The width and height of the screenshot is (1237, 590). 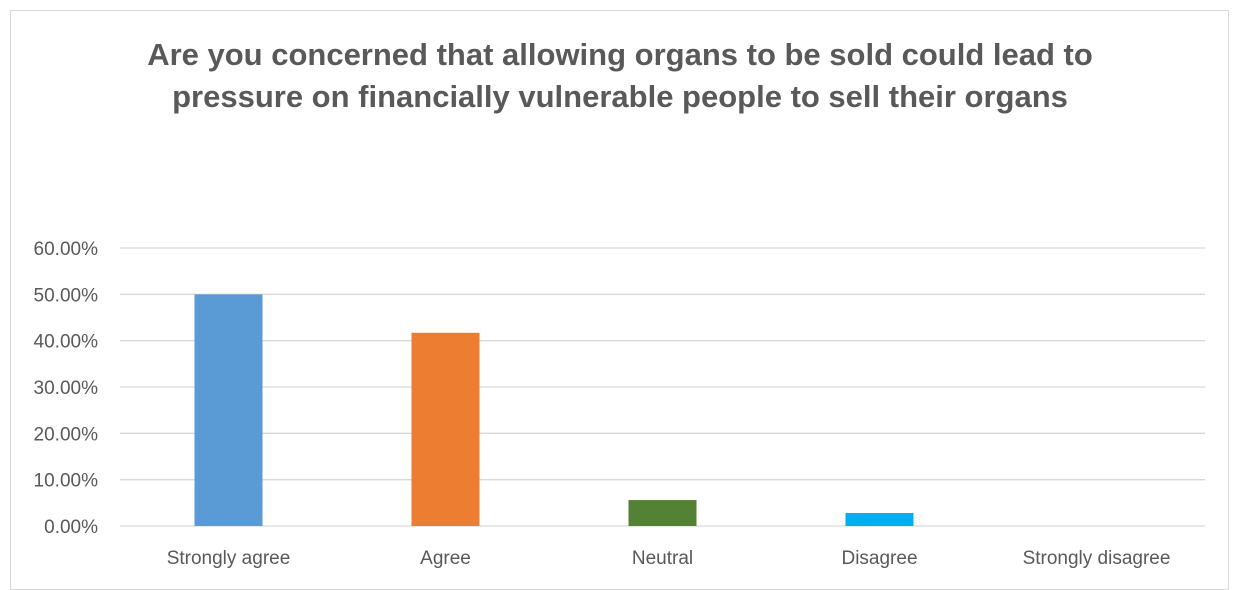 What do you see at coordinates (662, 513) in the screenshot?
I see `bar-neutral` at bounding box center [662, 513].